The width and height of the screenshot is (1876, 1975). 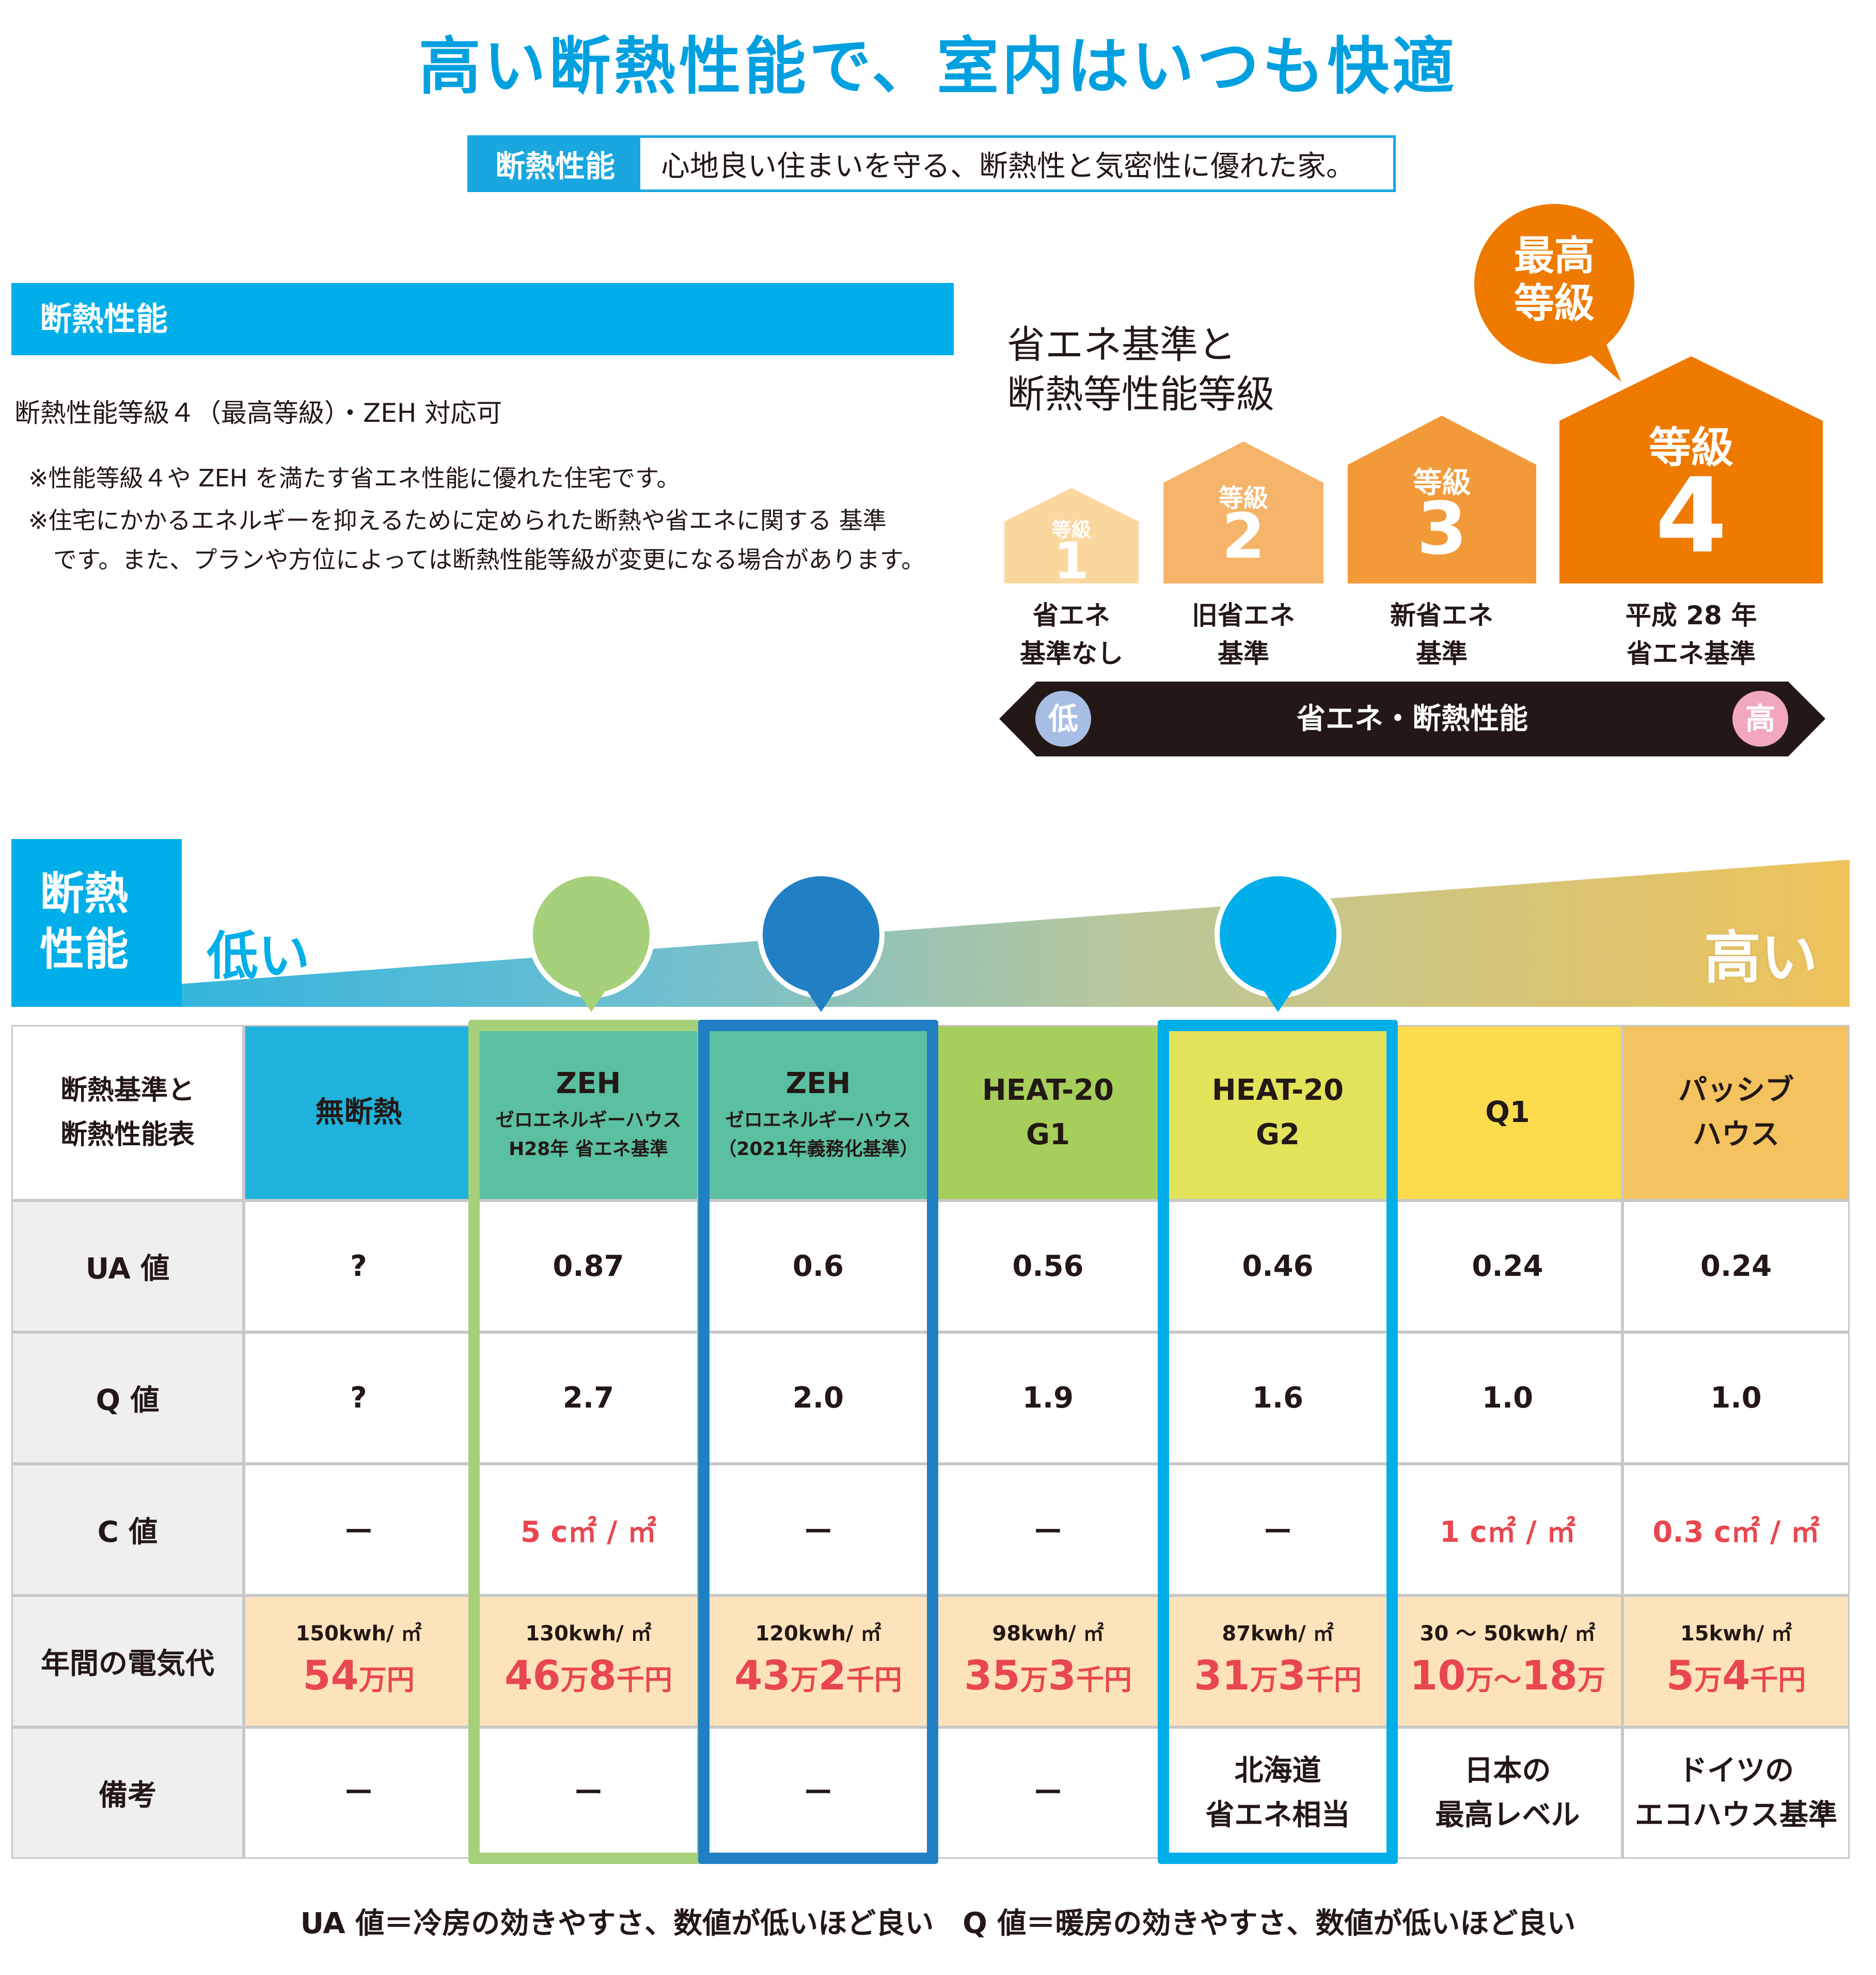 I want to click on page-title: 高い断熱性能で、室内はいつも快適, so click(x=938, y=67).